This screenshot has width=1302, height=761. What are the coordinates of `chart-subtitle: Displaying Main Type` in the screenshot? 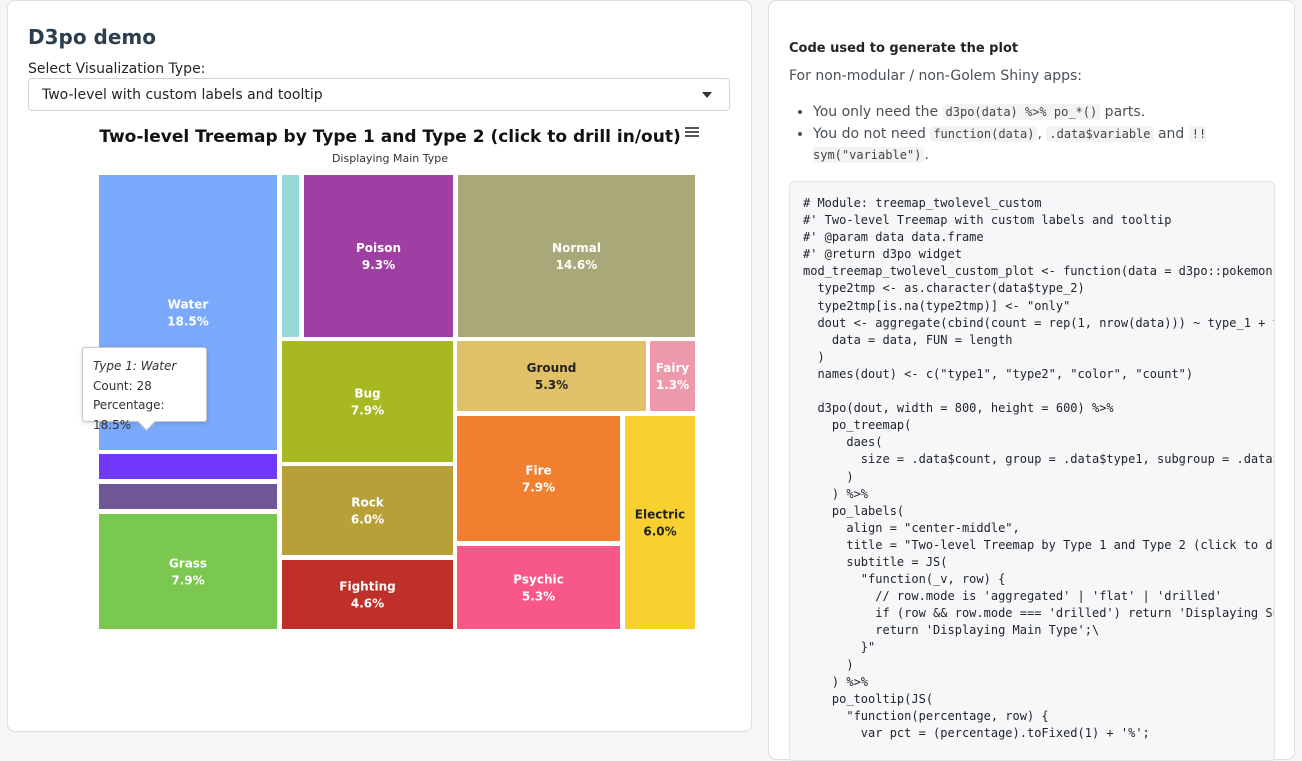 It's located at (390, 158).